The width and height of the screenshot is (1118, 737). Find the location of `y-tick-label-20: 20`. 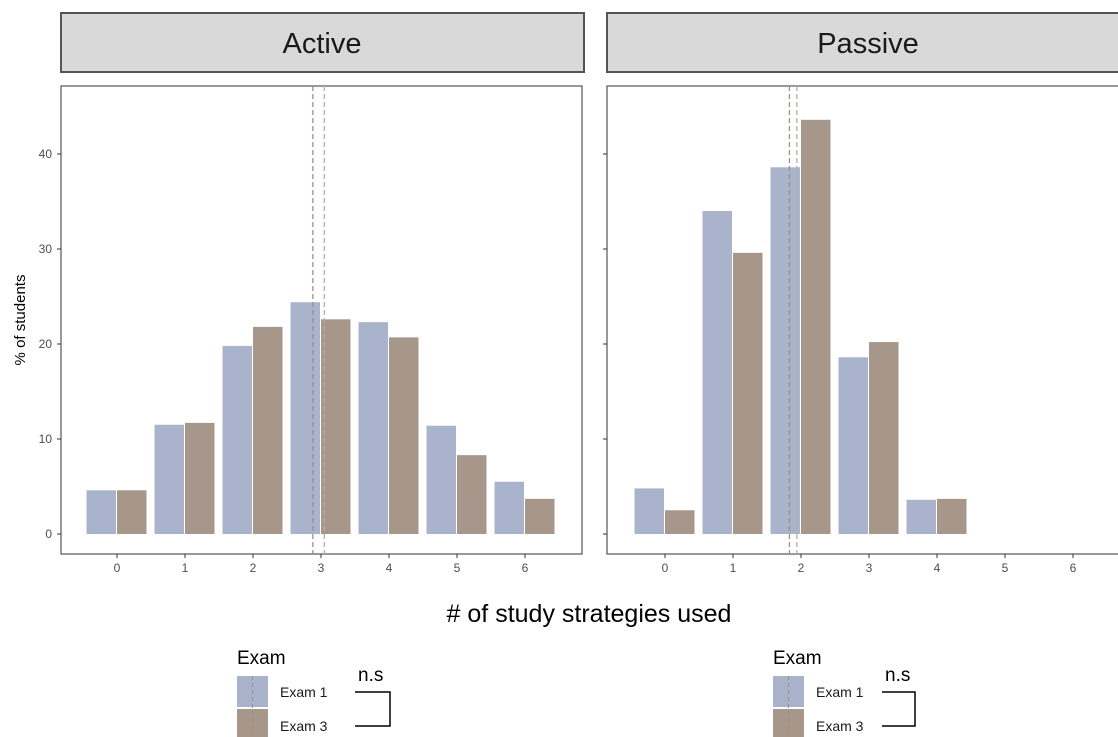

y-tick-label-20: 20 is located at coordinates (46, 344).